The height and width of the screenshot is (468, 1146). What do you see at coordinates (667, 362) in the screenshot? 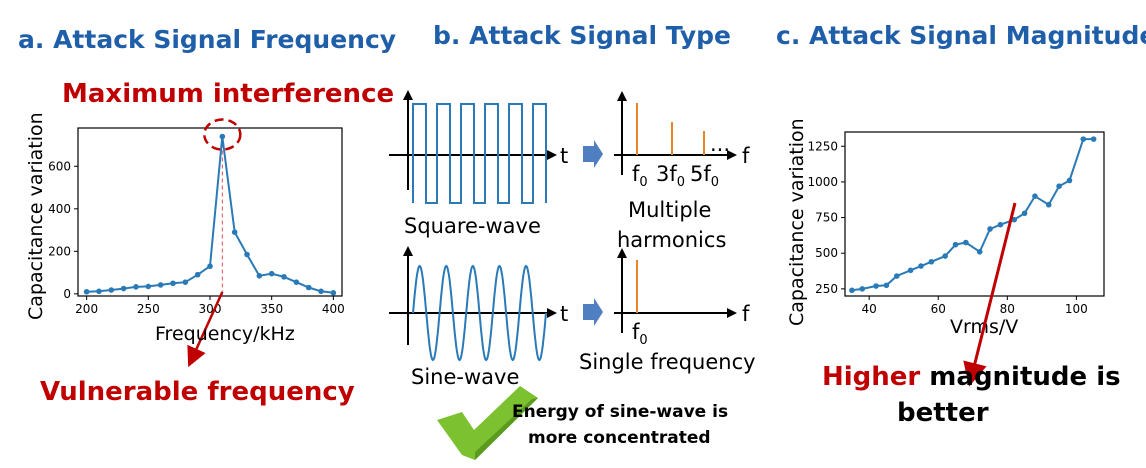
I see `single-frequency-label: Single frequency` at bounding box center [667, 362].